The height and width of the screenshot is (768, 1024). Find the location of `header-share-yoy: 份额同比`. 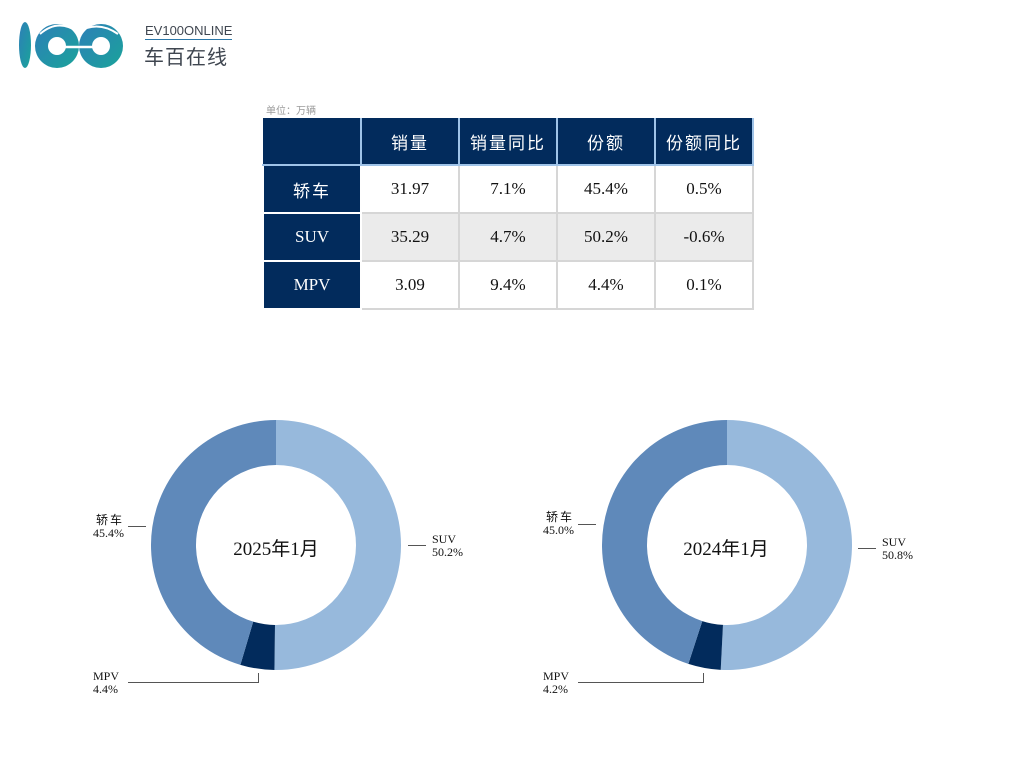

header-share-yoy: 份额同比 is located at coordinates (704, 142).